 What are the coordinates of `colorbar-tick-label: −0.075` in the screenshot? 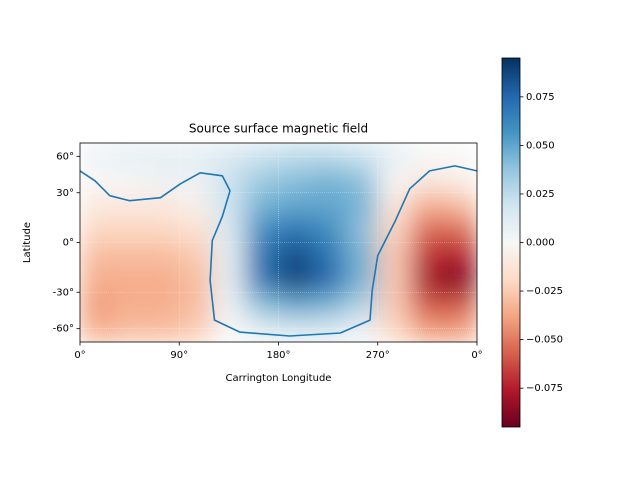 It's located at (544, 388).